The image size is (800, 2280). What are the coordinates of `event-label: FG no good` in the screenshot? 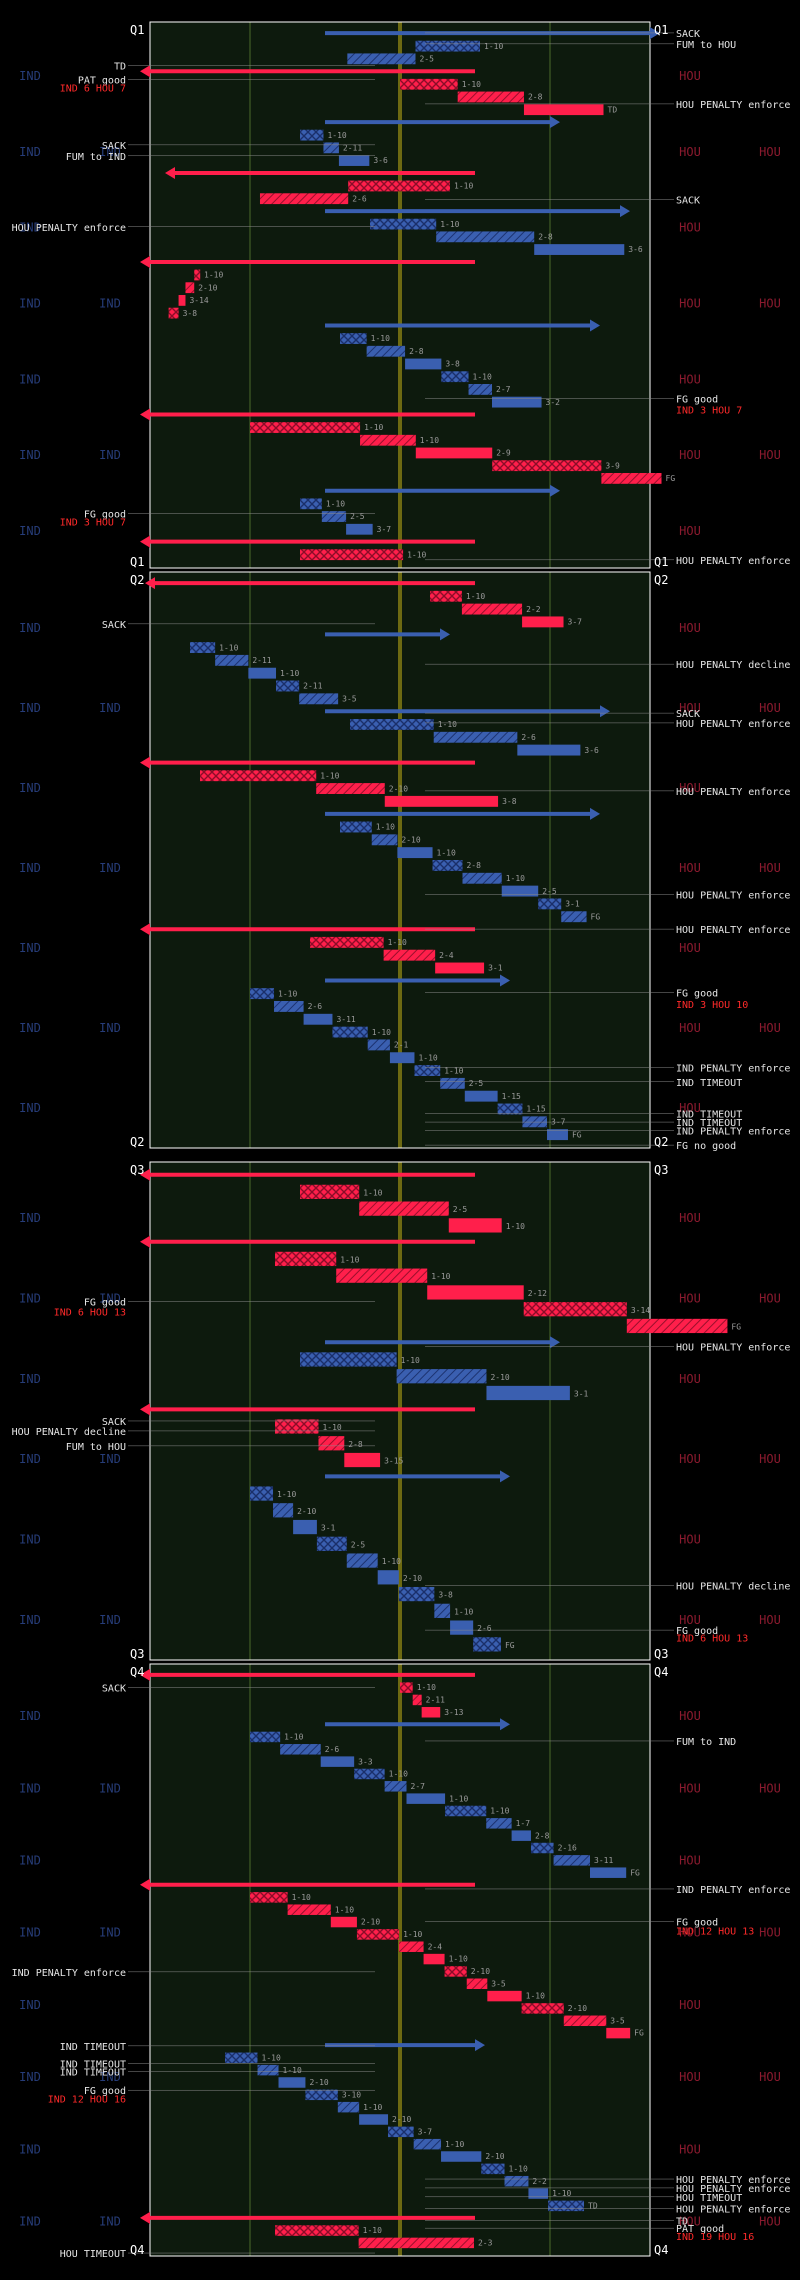 It's located at (706, 1146).